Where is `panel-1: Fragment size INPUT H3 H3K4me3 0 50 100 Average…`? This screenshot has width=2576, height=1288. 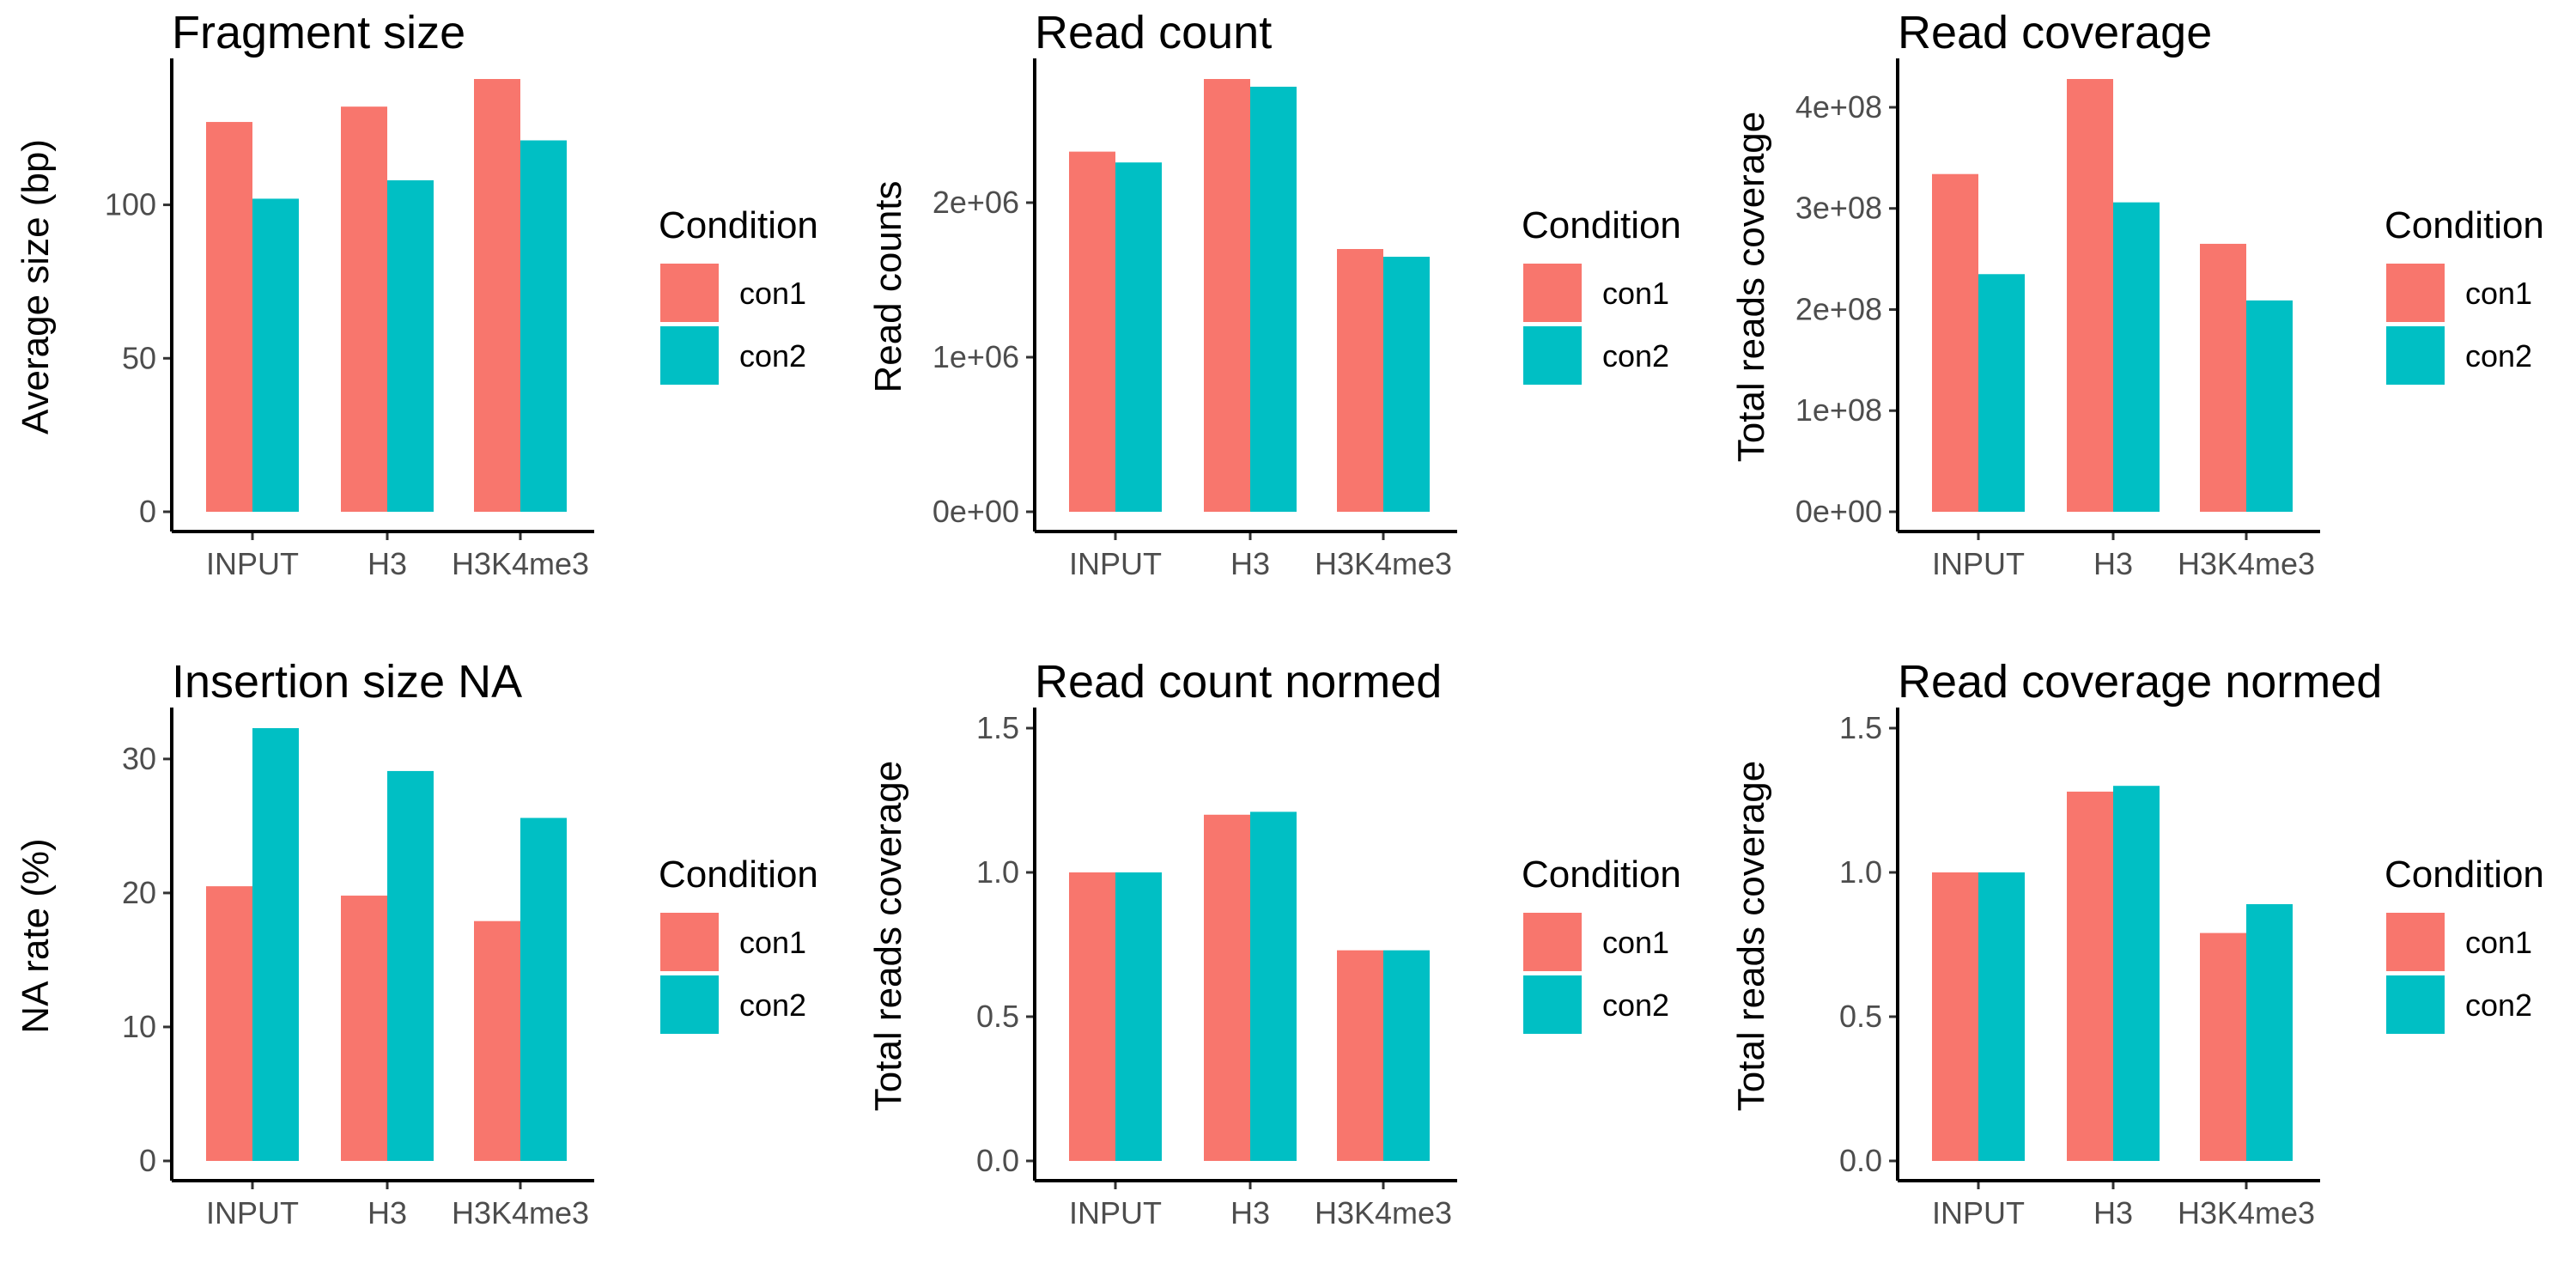
panel-1: Fragment size INPUT H3 H3K4me3 0 50 100 Average… is located at coordinates (417, 294).